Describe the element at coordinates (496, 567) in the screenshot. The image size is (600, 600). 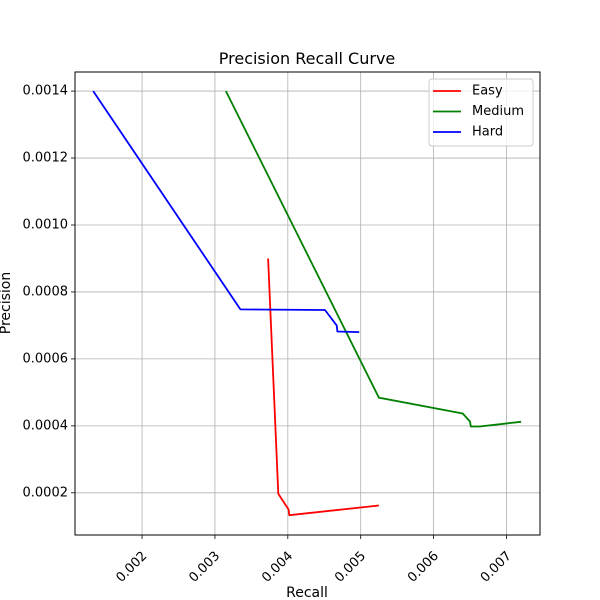
I see `x-tick-label: 0.007` at that location.